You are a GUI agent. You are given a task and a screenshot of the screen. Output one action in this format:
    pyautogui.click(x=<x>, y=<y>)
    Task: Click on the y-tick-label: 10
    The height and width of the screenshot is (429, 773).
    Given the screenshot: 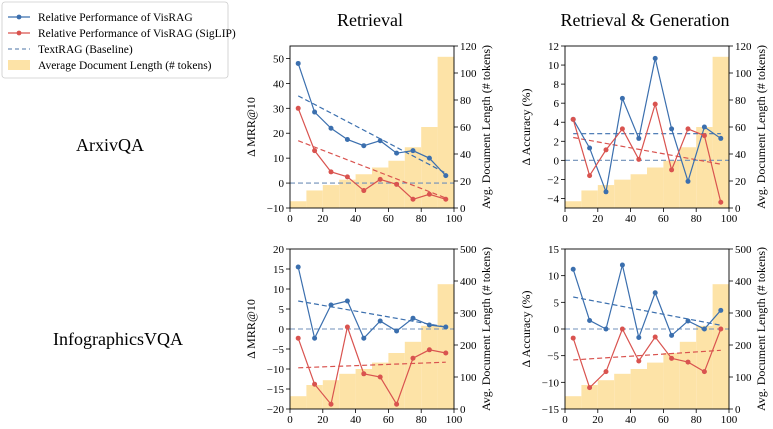 What is the action you would take?
    pyautogui.click(x=554, y=277)
    